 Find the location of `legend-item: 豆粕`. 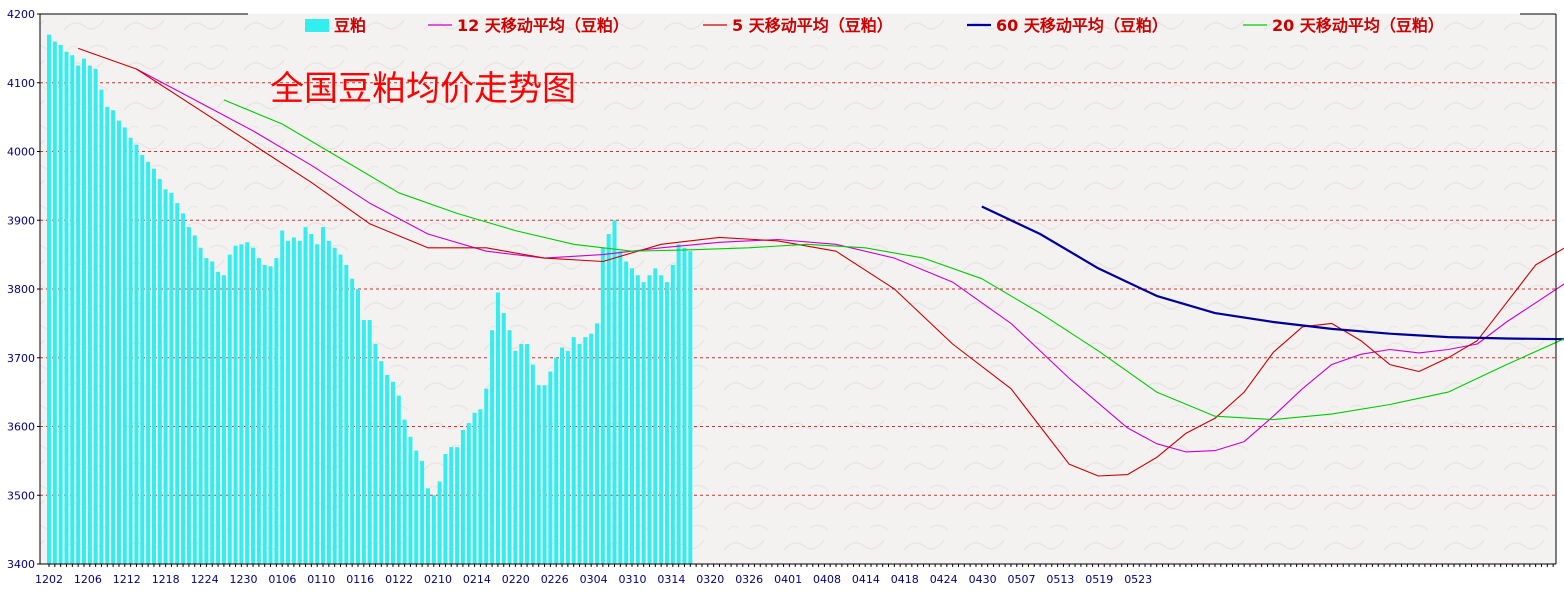

legend-item: 豆粕 is located at coordinates (335, 25).